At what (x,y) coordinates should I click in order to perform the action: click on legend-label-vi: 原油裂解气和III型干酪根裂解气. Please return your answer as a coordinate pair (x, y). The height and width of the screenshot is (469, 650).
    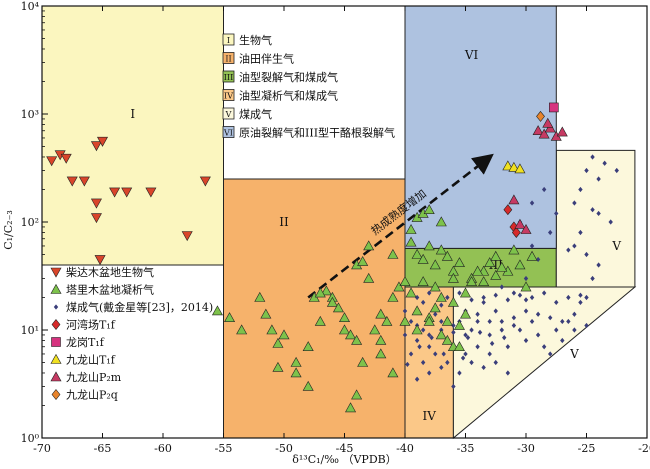
    Looking at the image, I should click on (317, 133).